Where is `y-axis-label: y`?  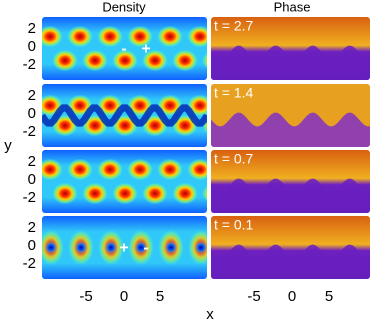
y-axis-label: y is located at coordinates (8, 145).